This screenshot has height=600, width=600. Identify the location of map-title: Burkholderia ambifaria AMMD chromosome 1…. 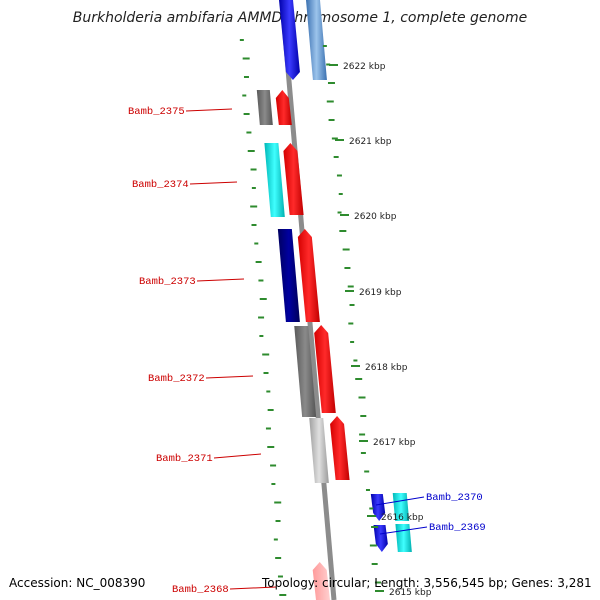
(300, 18).